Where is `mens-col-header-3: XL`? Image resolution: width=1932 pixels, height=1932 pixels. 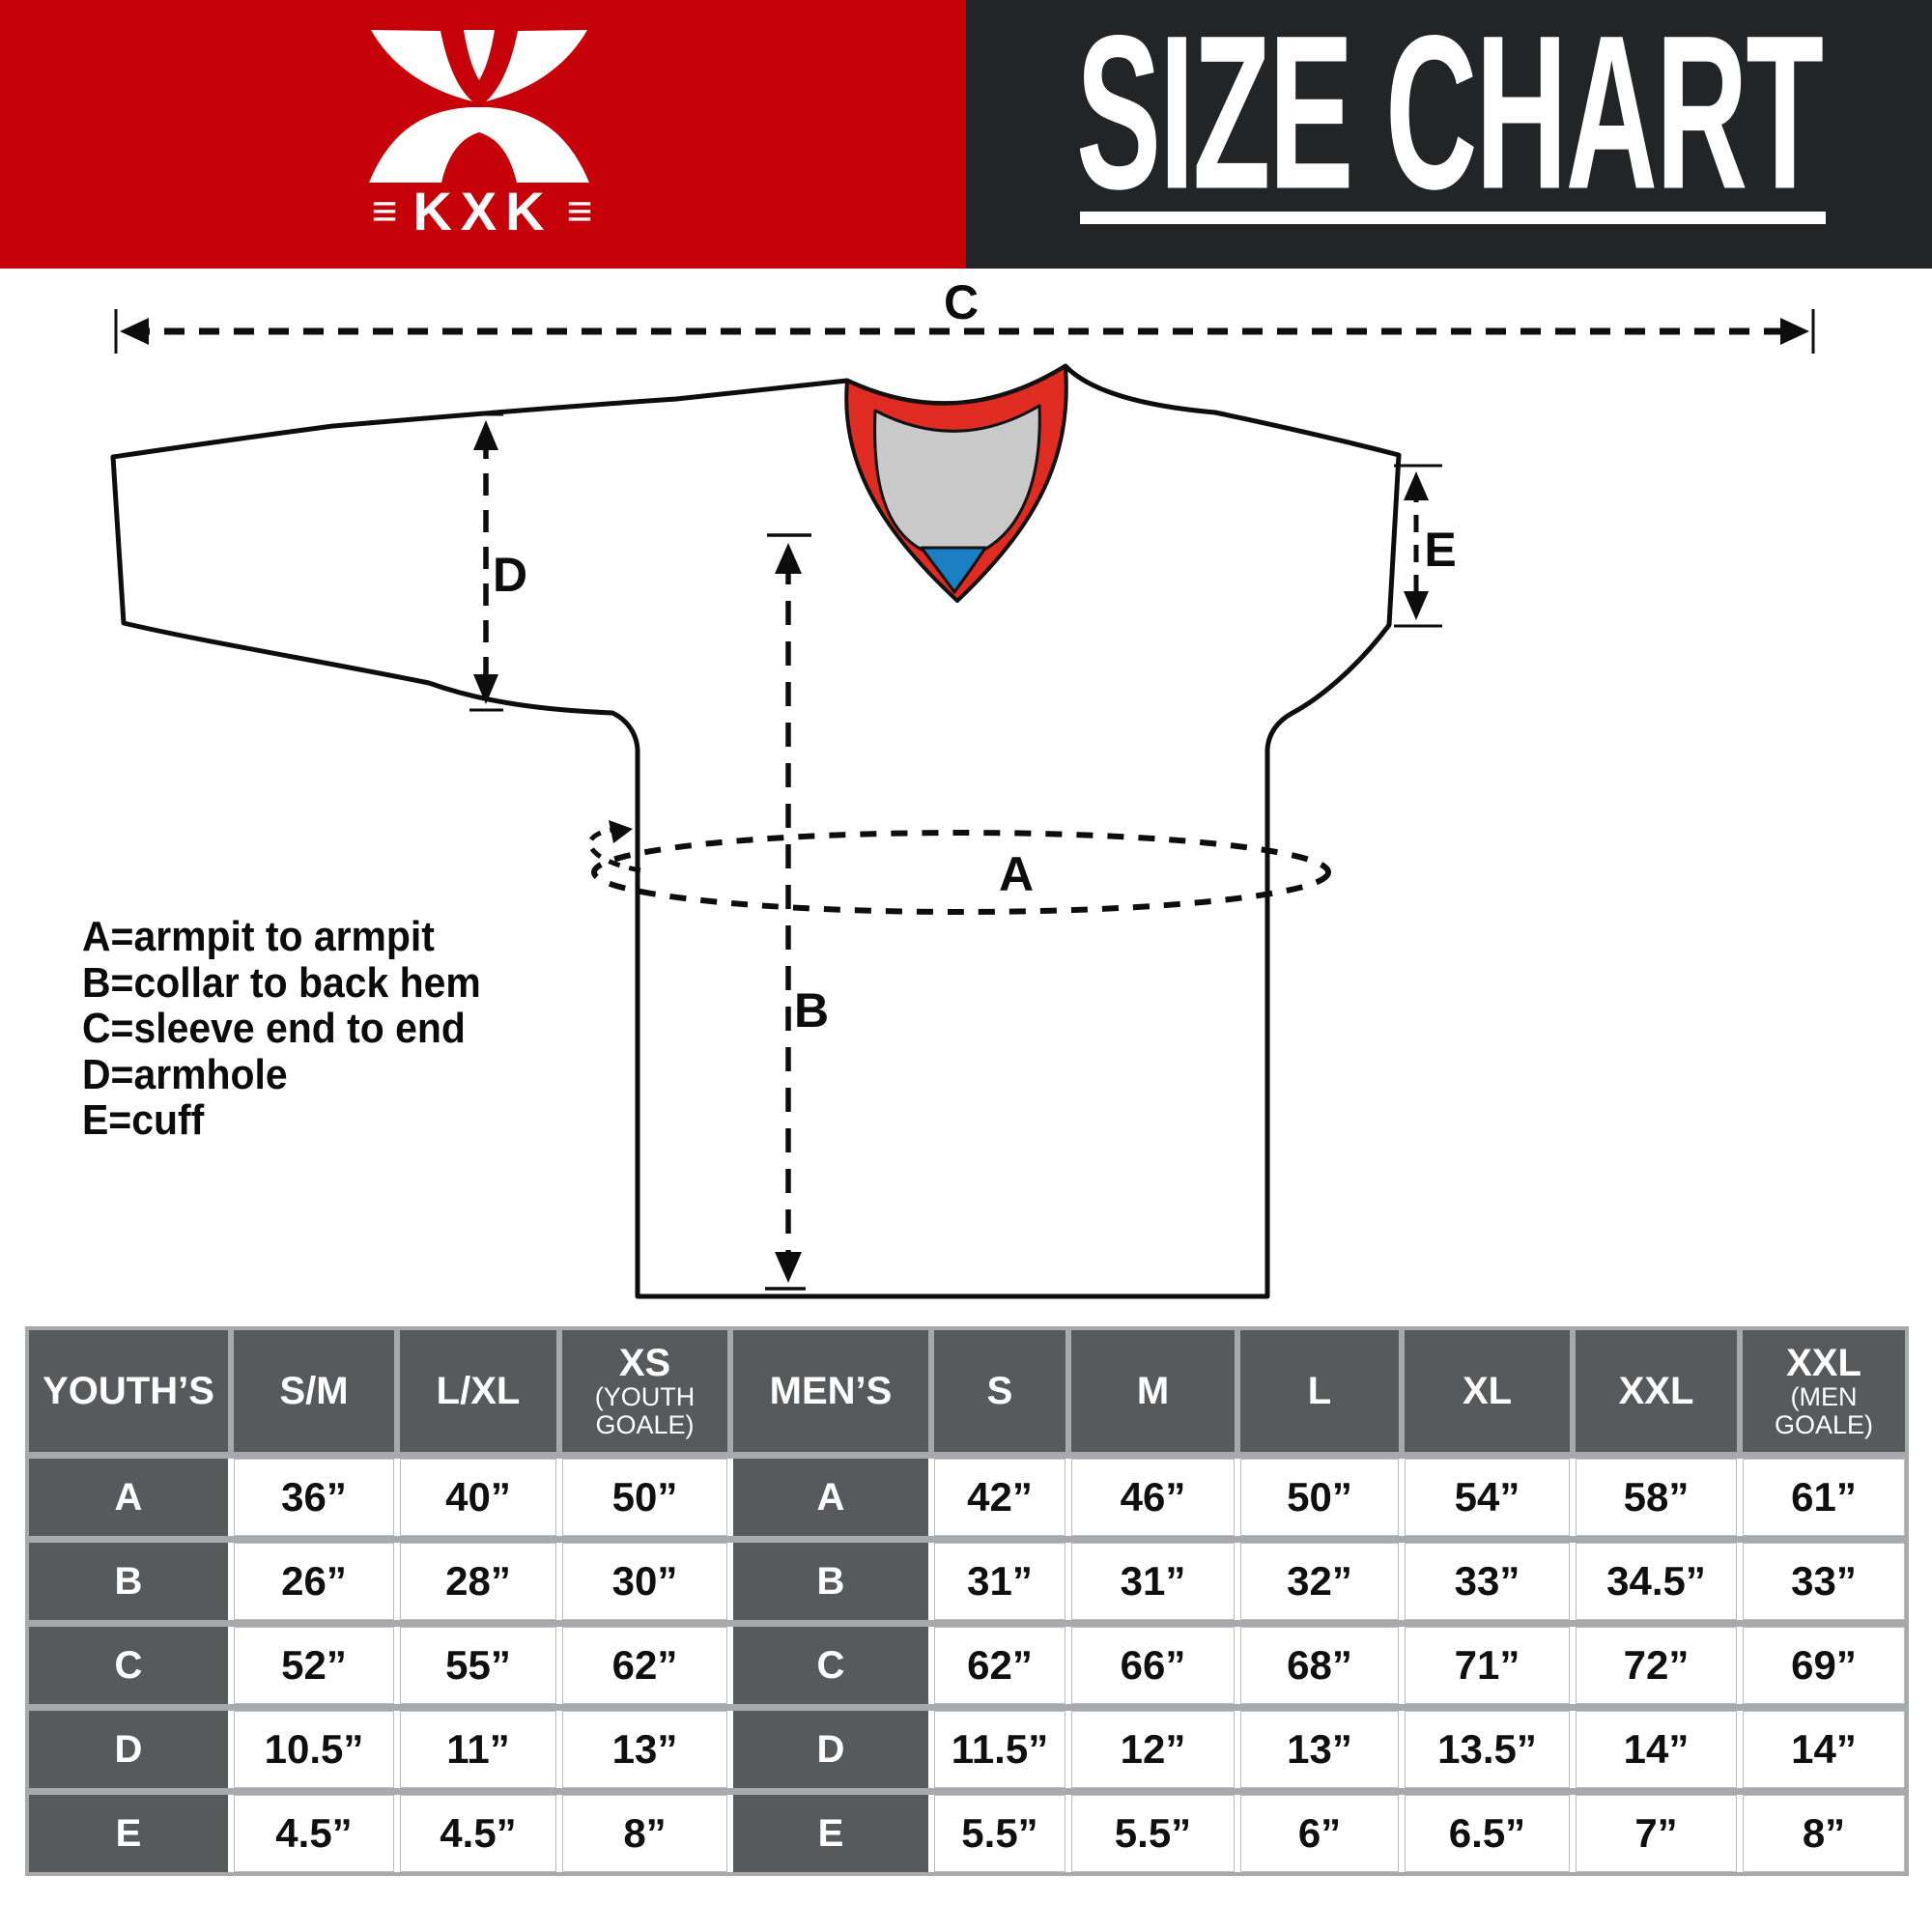
mens-col-header-3: XL is located at coordinates (1487, 1391).